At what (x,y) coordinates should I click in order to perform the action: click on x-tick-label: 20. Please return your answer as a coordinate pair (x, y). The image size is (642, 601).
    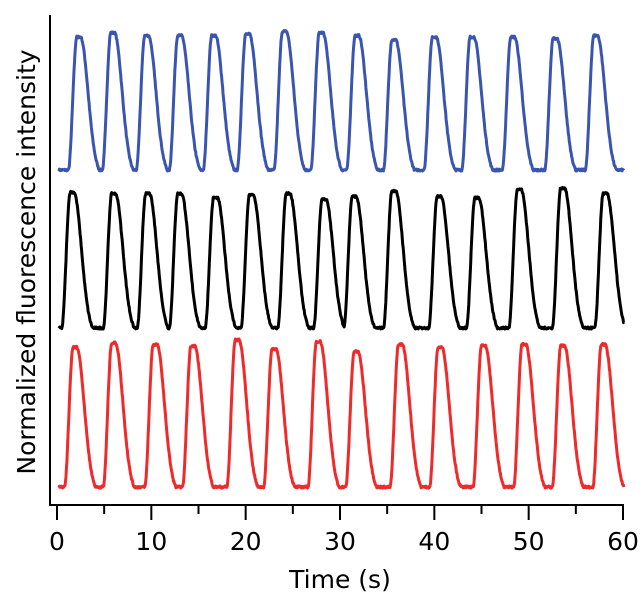
    Looking at the image, I should click on (246, 541).